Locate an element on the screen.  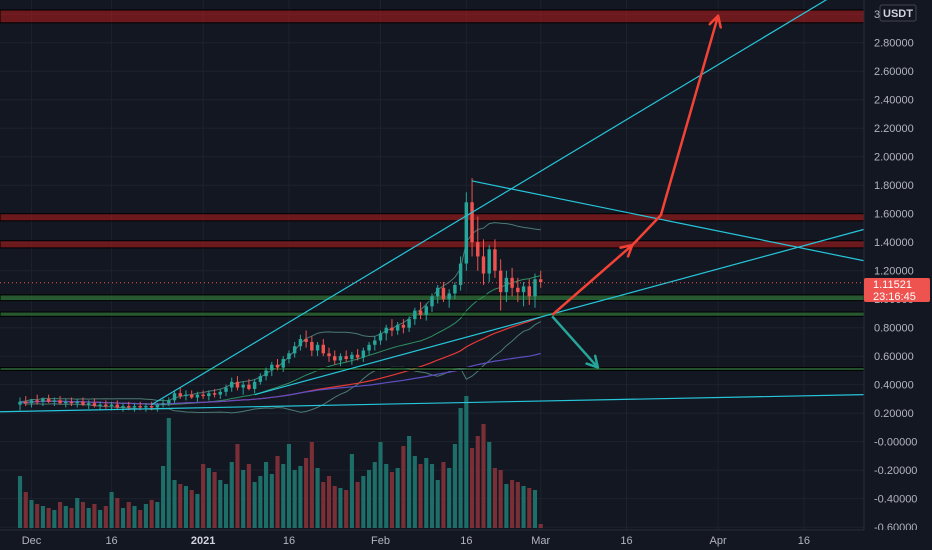
x-tick-label: Apr is located at coordinates (718, 541).